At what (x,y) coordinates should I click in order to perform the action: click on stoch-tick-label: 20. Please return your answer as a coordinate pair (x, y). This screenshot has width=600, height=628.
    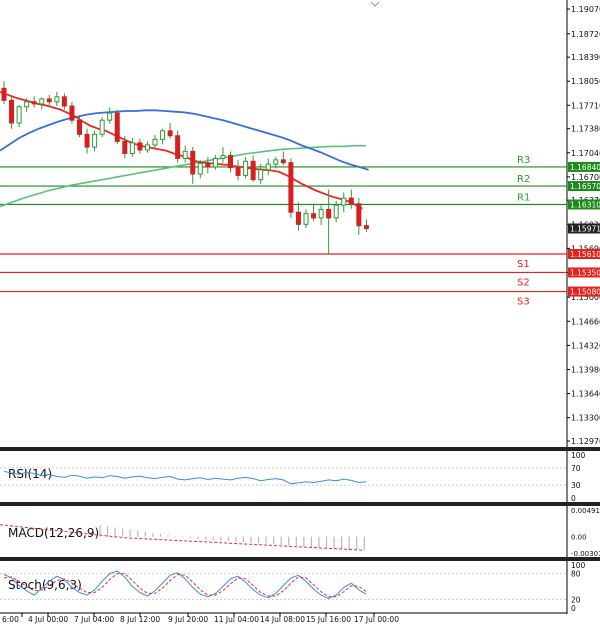
    Looking at the image, I should click on (576, 599).